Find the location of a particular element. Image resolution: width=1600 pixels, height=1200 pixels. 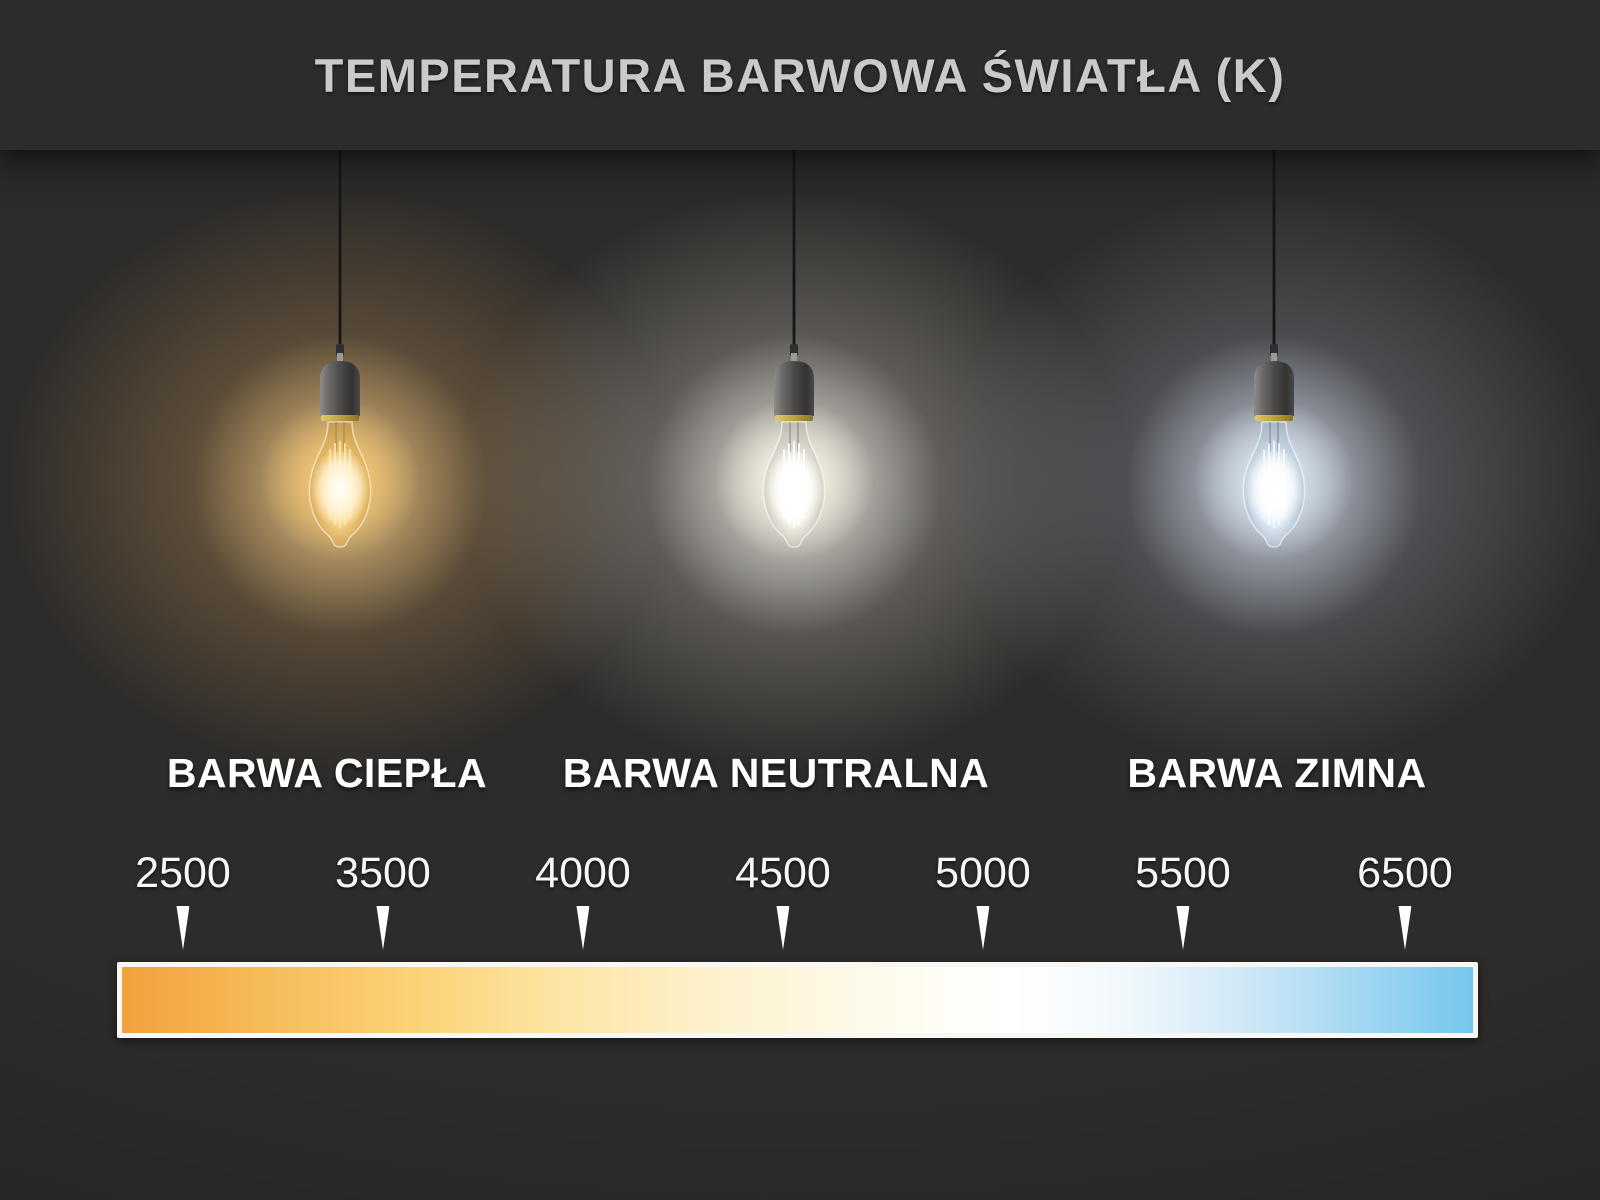

scale-tick-6500: 6500 is located at coordinates (1405, 899).